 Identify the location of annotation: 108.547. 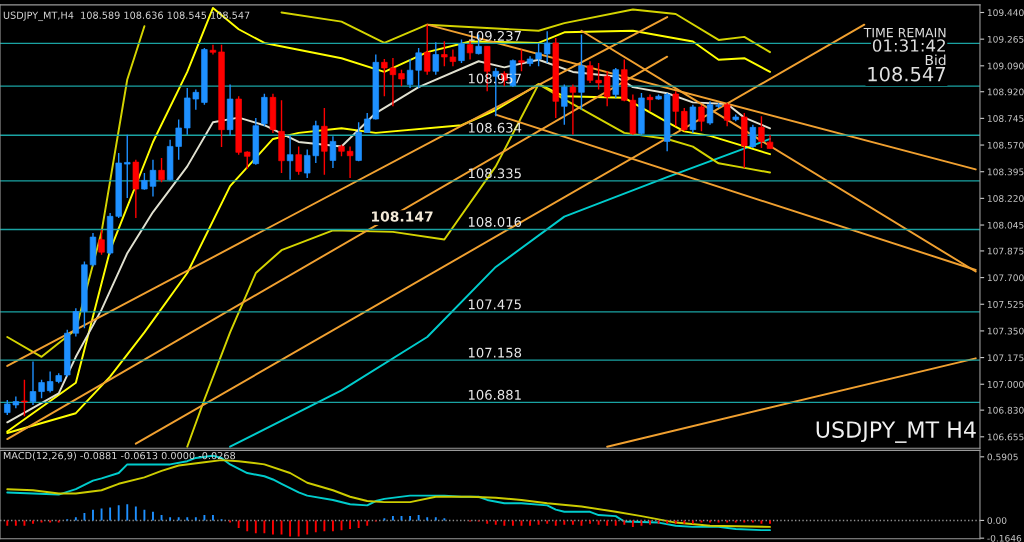
(906, 74).